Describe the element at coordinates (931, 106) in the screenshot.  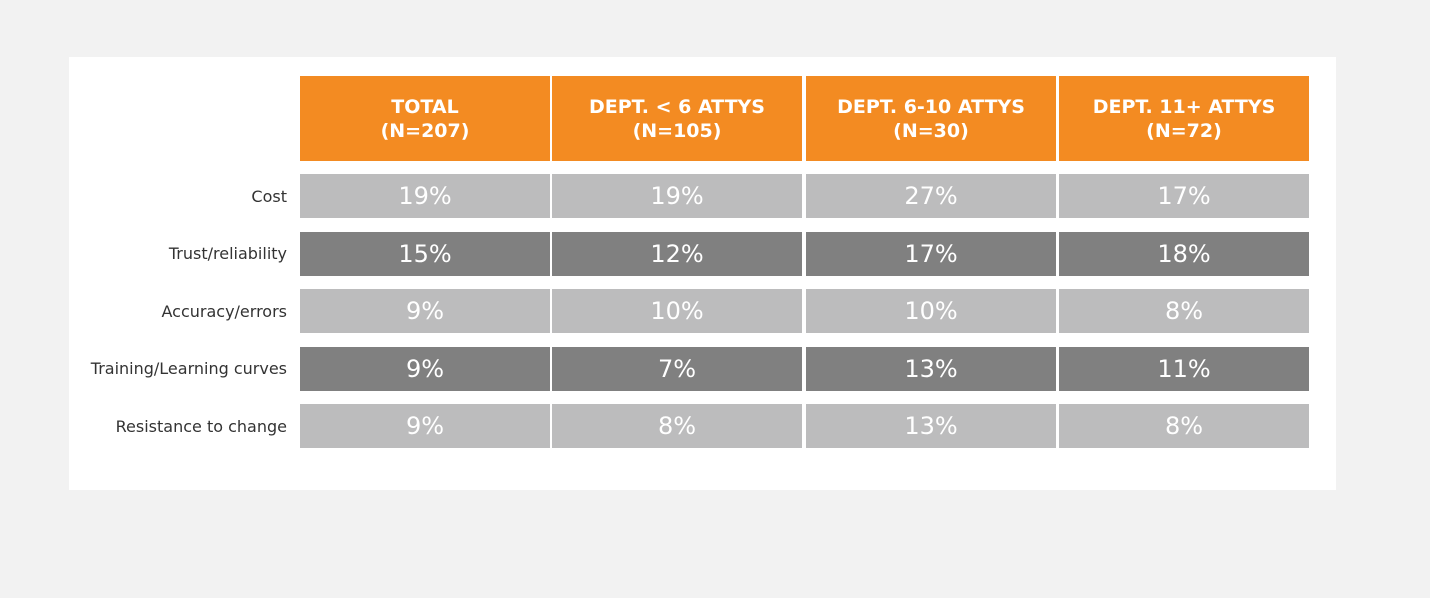
I see `column-header-title: DEPT. 6-10 ATTYS` at that location.